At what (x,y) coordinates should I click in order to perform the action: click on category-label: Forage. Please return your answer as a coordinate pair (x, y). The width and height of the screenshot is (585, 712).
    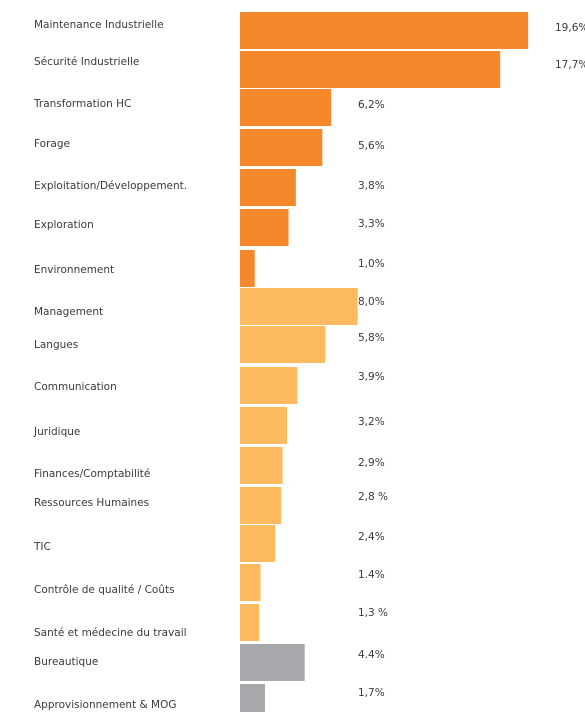
    Looking at the image, I should click on (52, 144).